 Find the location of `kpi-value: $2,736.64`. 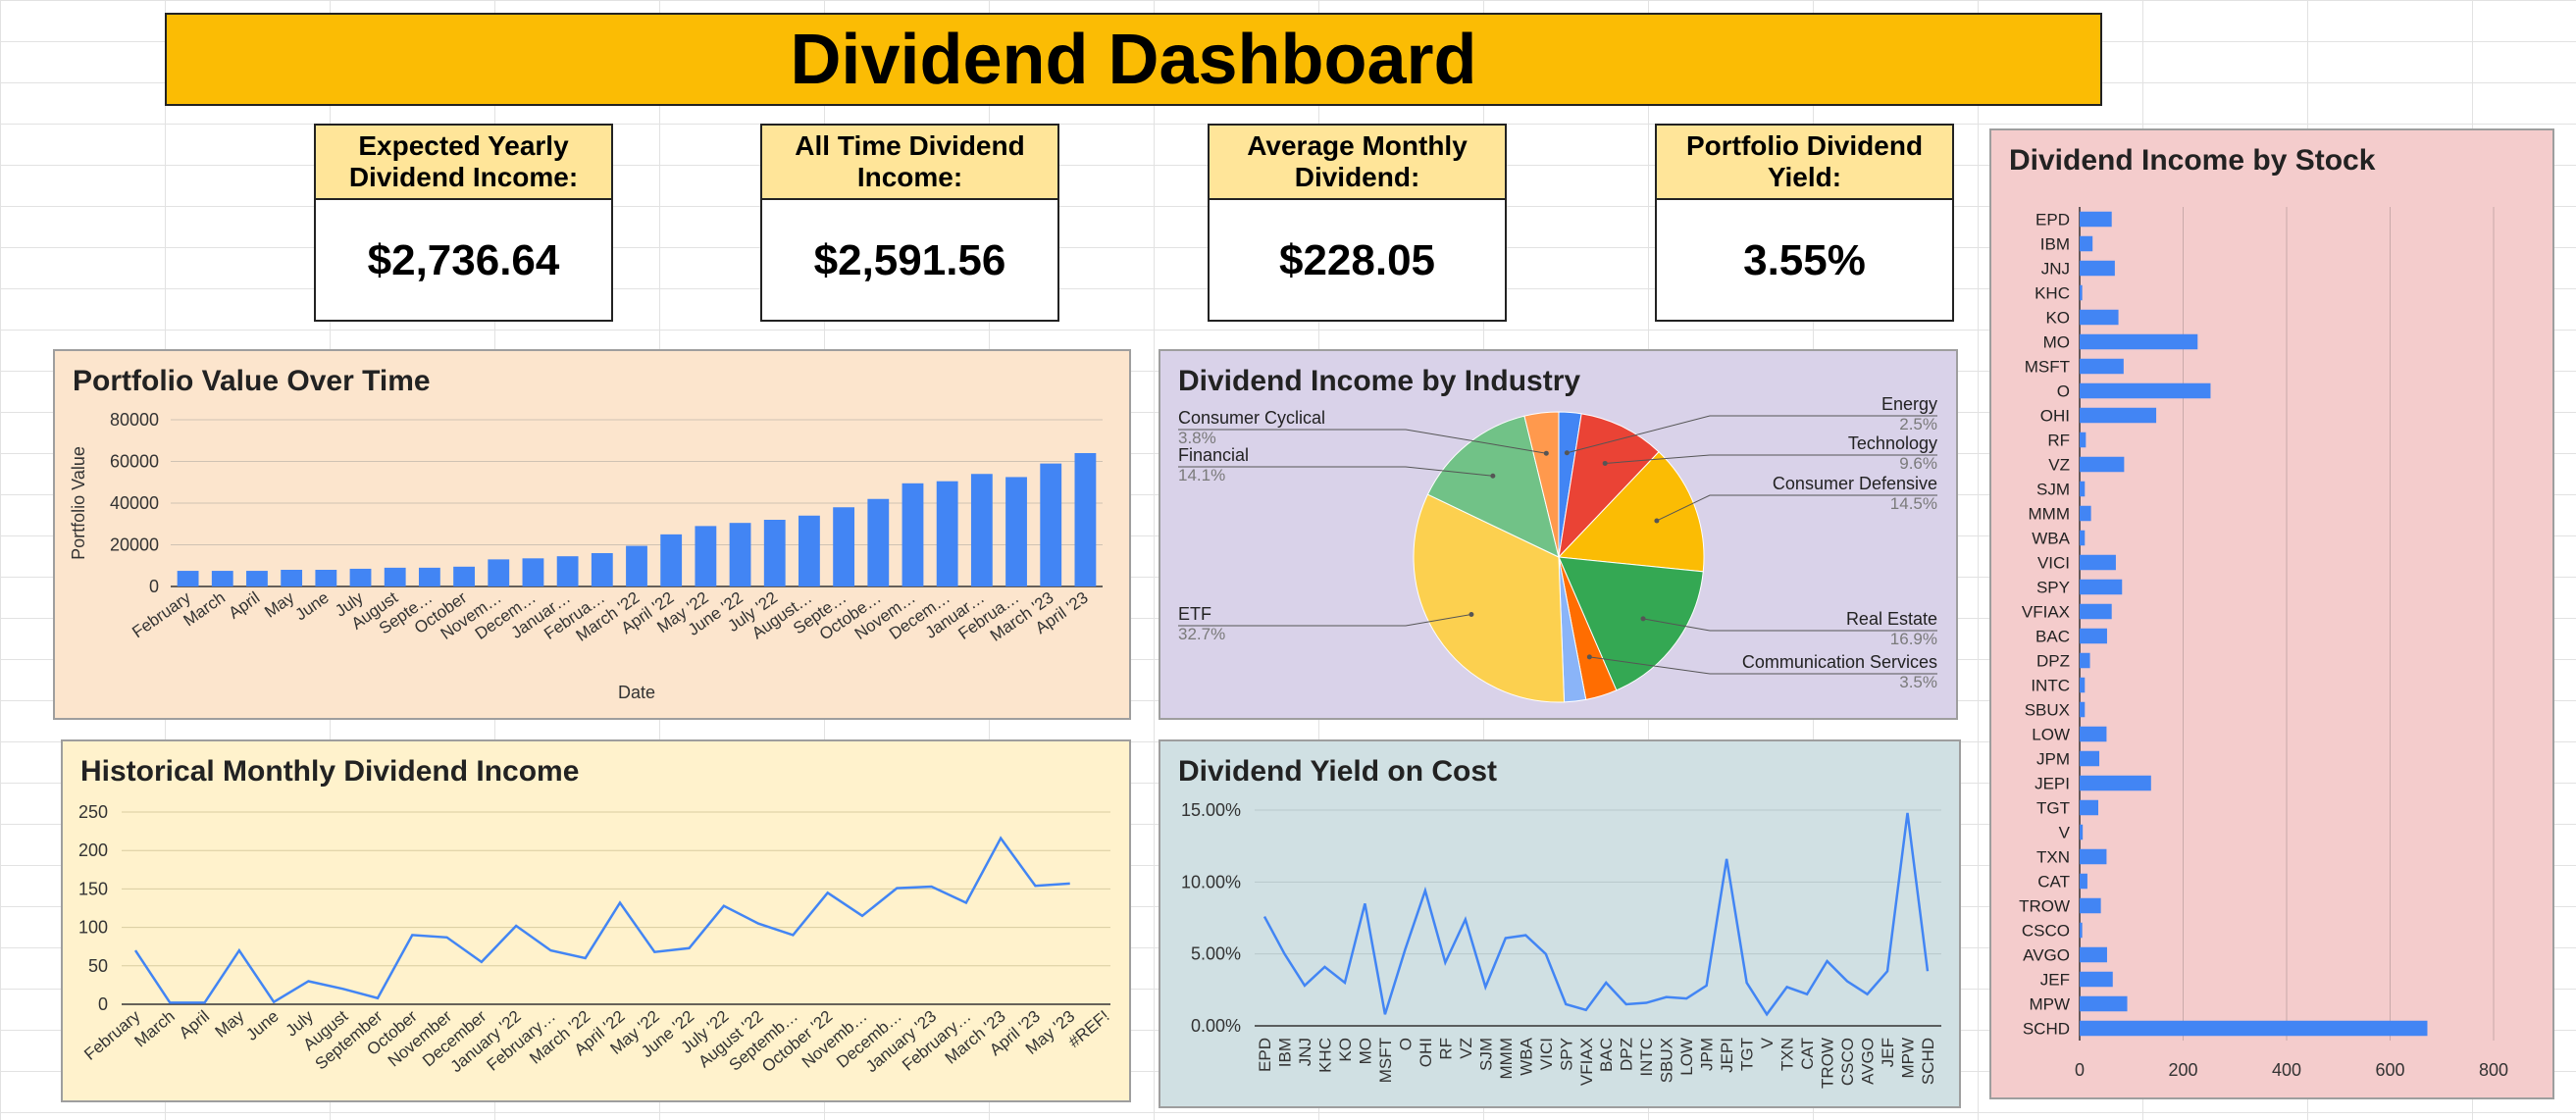

kpi-value: $2,736.64 is located at coordinates (463, 260).